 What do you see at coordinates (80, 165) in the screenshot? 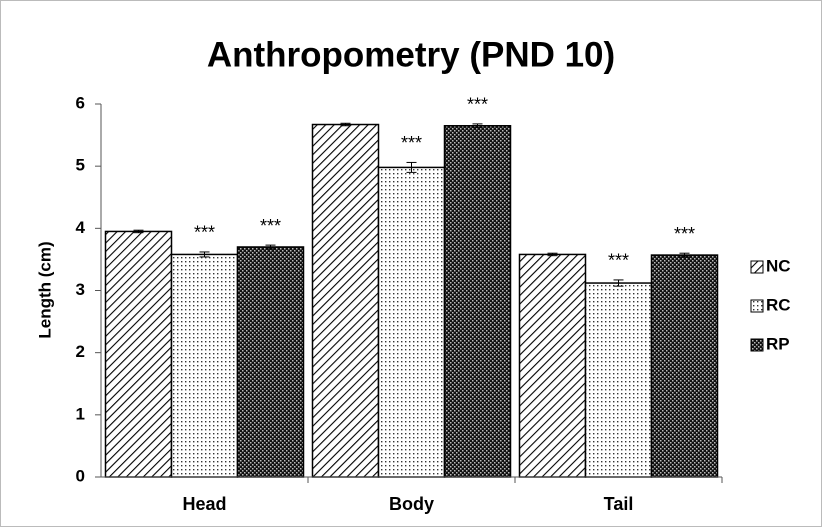
I see `y-tick-label: 5` at bounding box center [80, 165].